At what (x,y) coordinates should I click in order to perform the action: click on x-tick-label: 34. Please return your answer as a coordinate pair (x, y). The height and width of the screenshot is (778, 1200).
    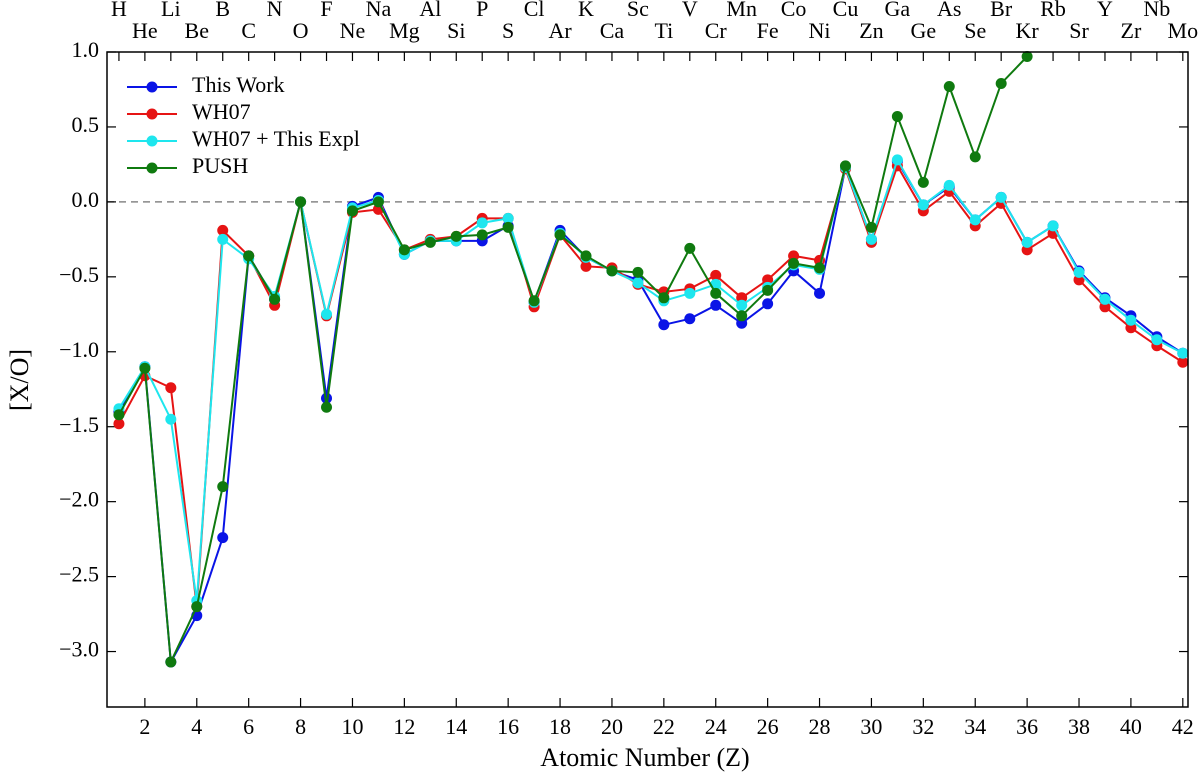
    Looking at the image, I should click on (975, 726).